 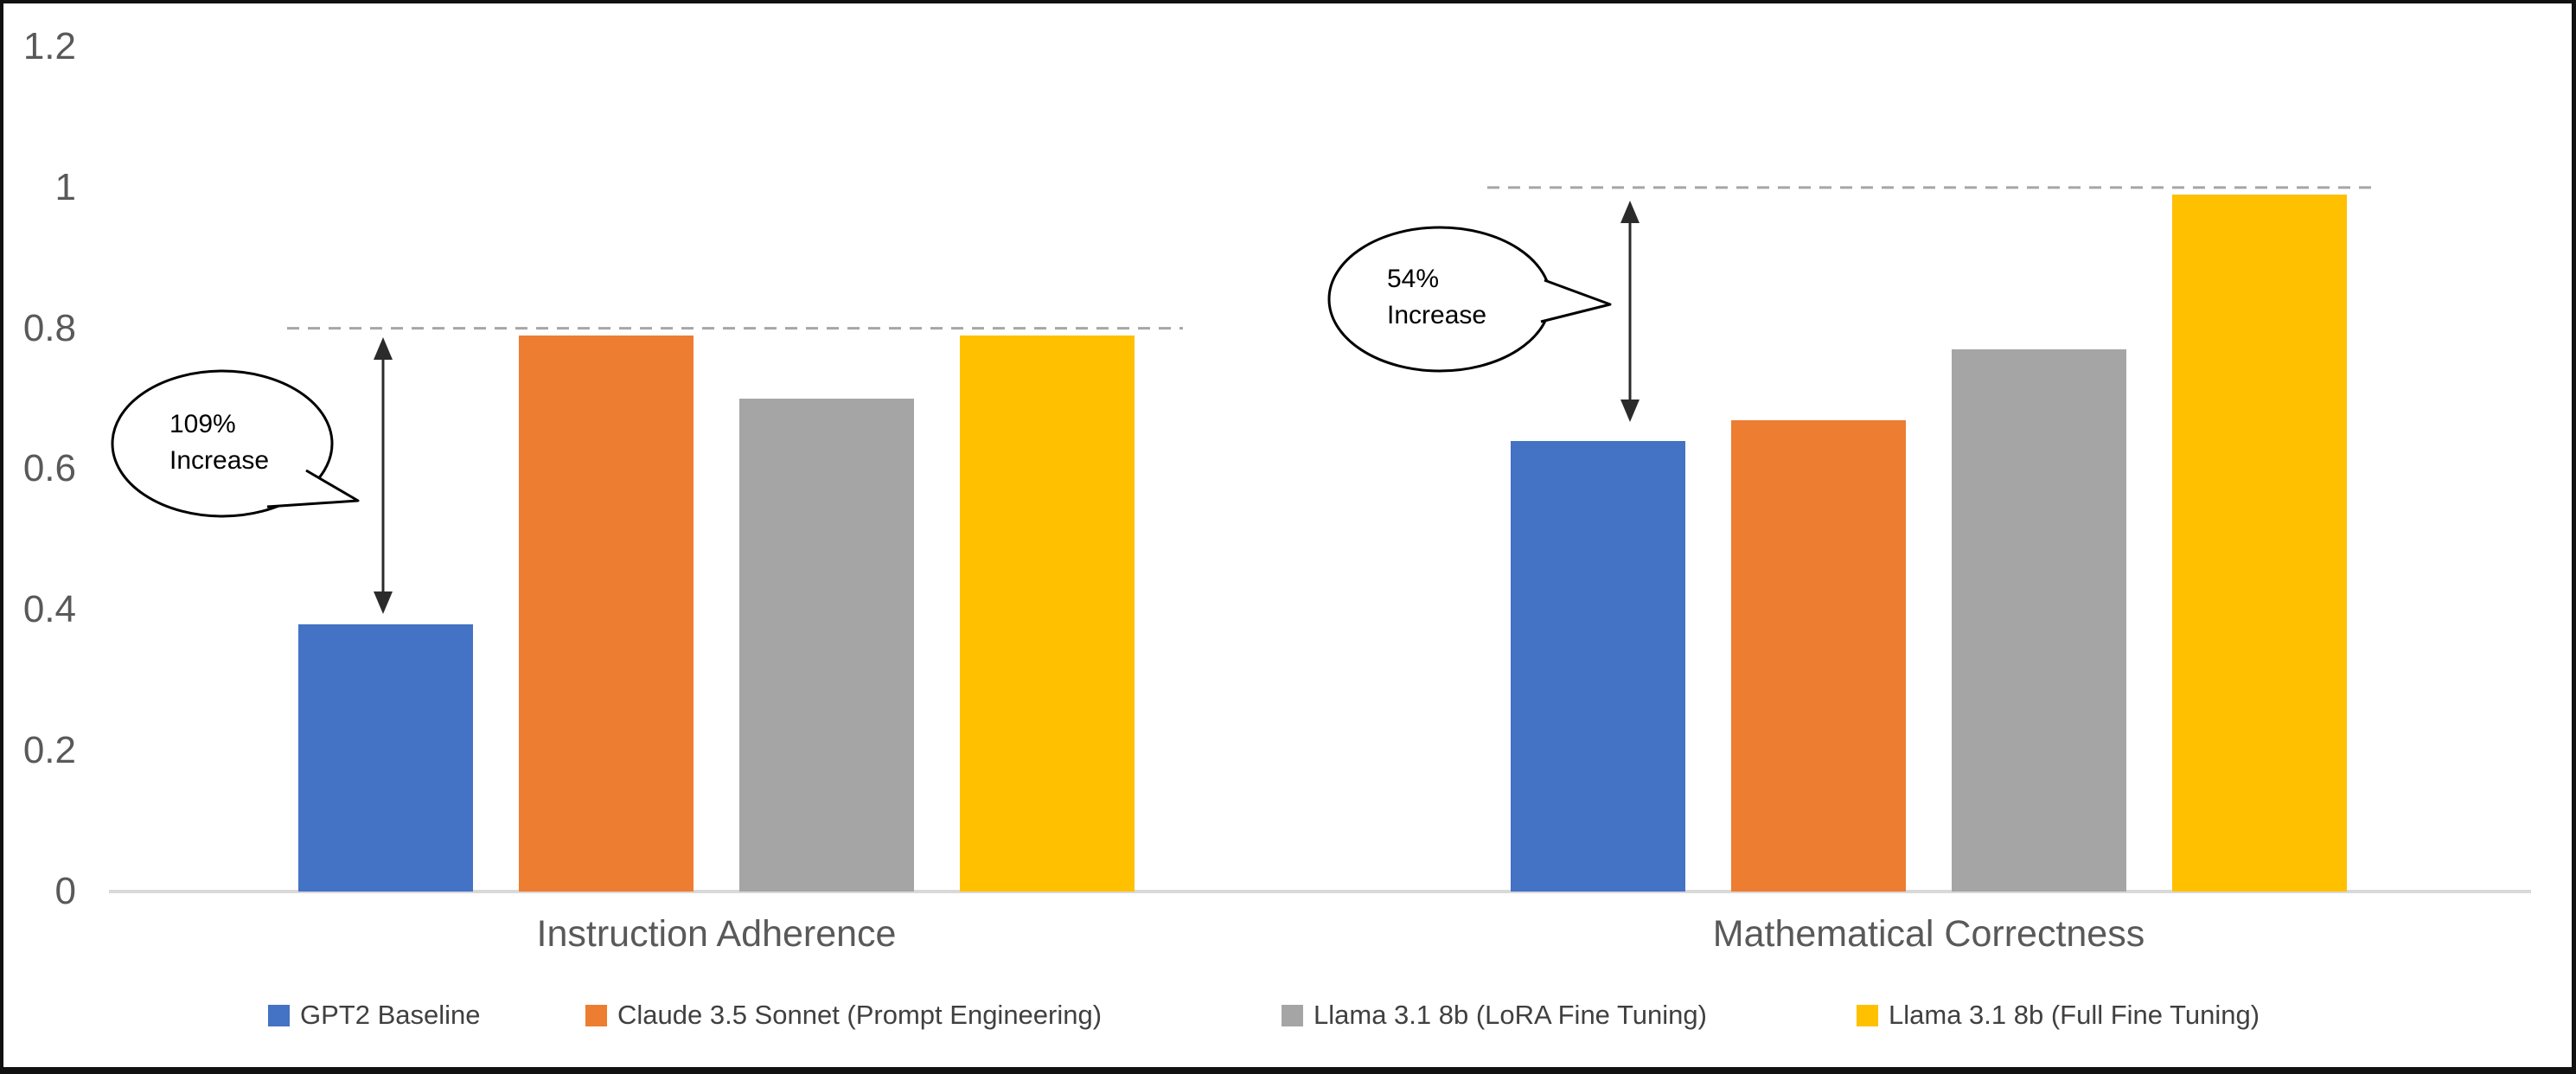 What do you see at coordinates (279, 1015) in the screenshot?
I see `legend-swatch-gpt2-baseline` at bounding box center [279, 1015].